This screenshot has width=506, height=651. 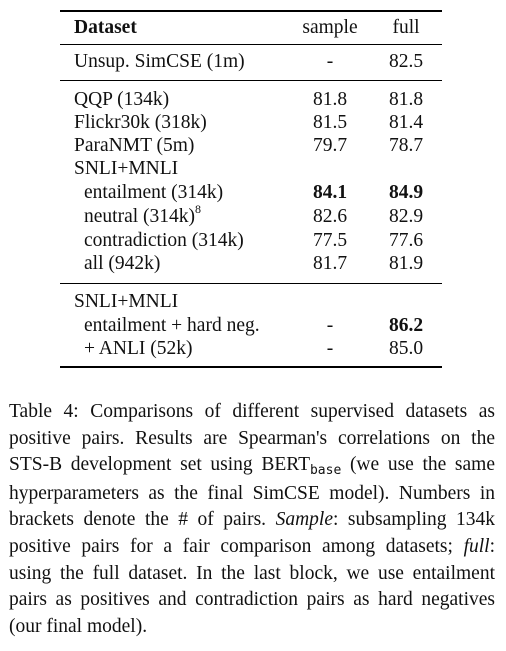 What do you see at coordinates (406, 145) in the screenshot?
I see `row-full: 78.7` at bounding box center [406, 145].